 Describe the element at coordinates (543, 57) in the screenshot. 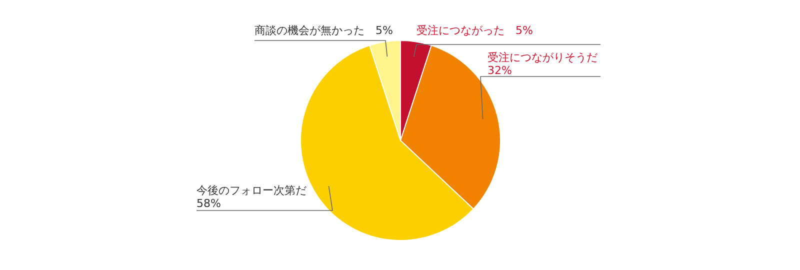

I see `slice-label: 受注につながりそうだ` at that location.